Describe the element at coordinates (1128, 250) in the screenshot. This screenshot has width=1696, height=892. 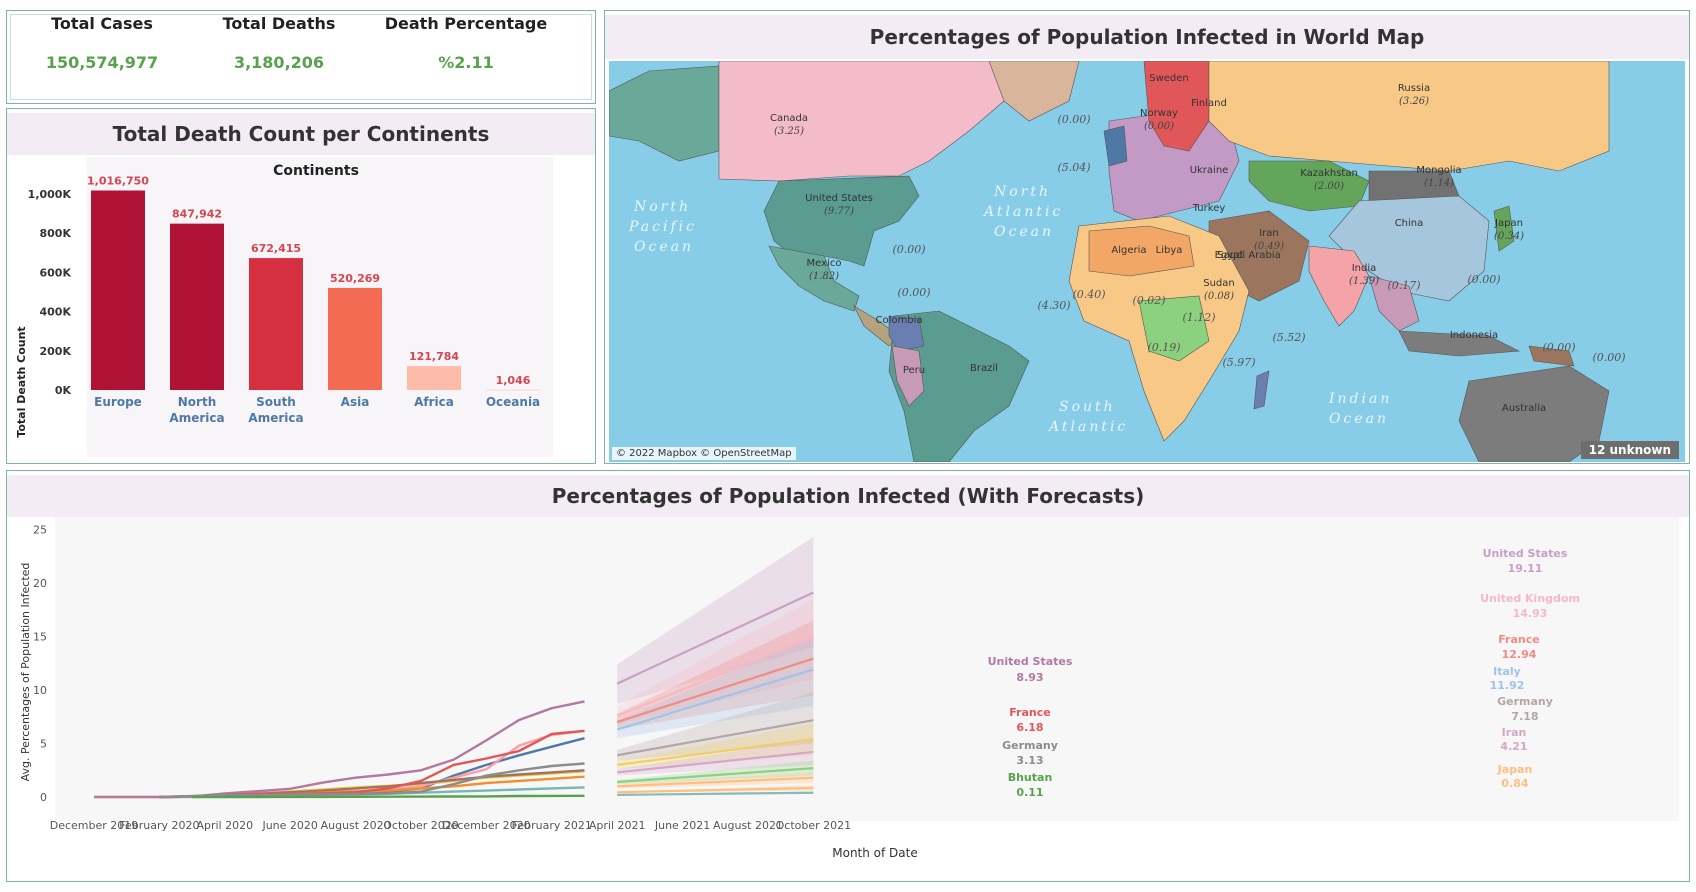
I see `map-country-algeria: Algeria` at that location.